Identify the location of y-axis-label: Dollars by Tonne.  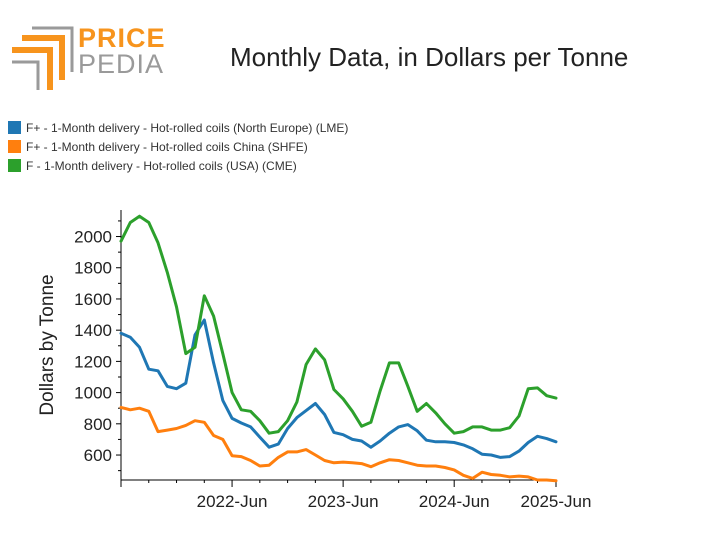
(47, 344).